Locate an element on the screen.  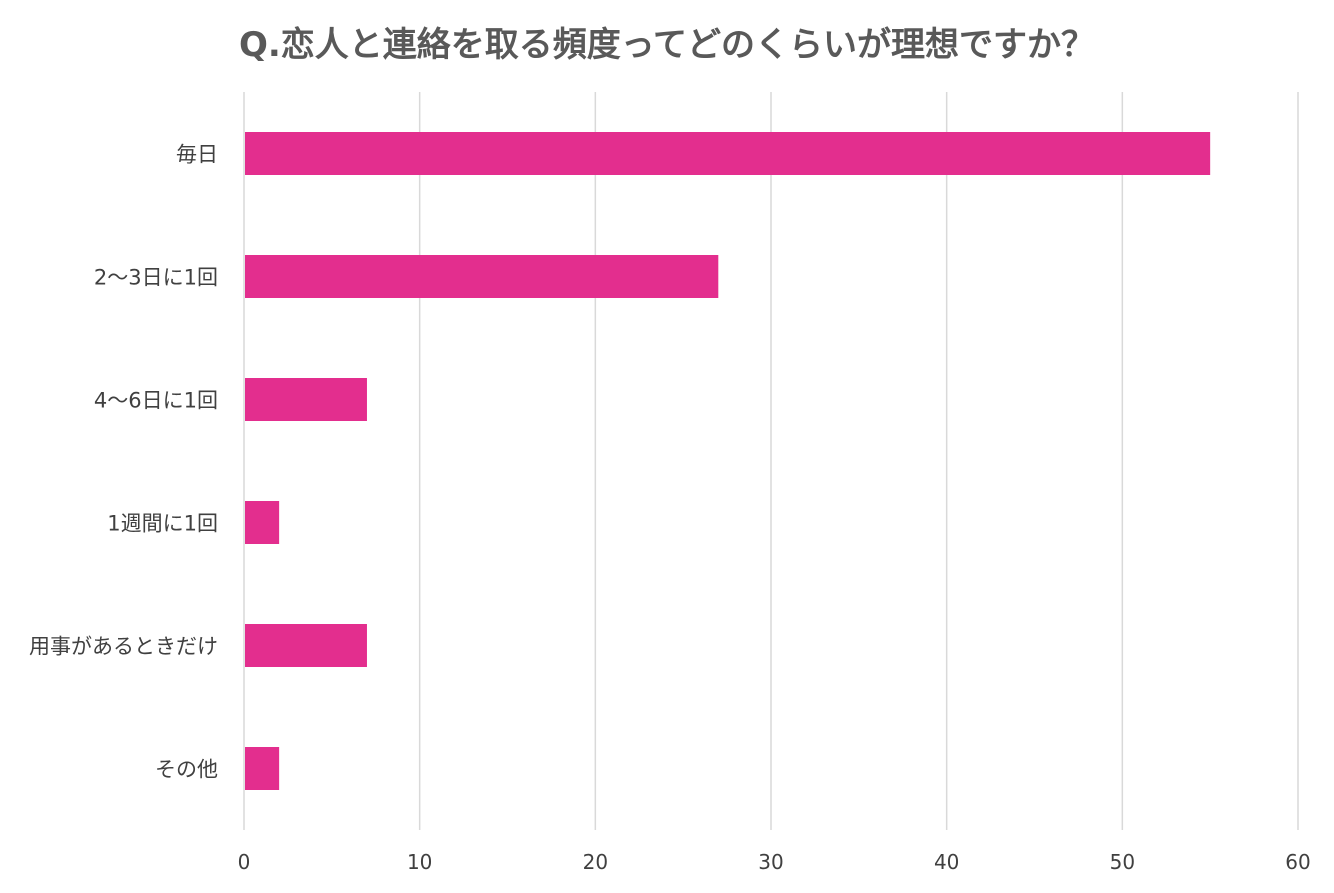
tick-label-30: 30 is located at coordinates (770, 862).